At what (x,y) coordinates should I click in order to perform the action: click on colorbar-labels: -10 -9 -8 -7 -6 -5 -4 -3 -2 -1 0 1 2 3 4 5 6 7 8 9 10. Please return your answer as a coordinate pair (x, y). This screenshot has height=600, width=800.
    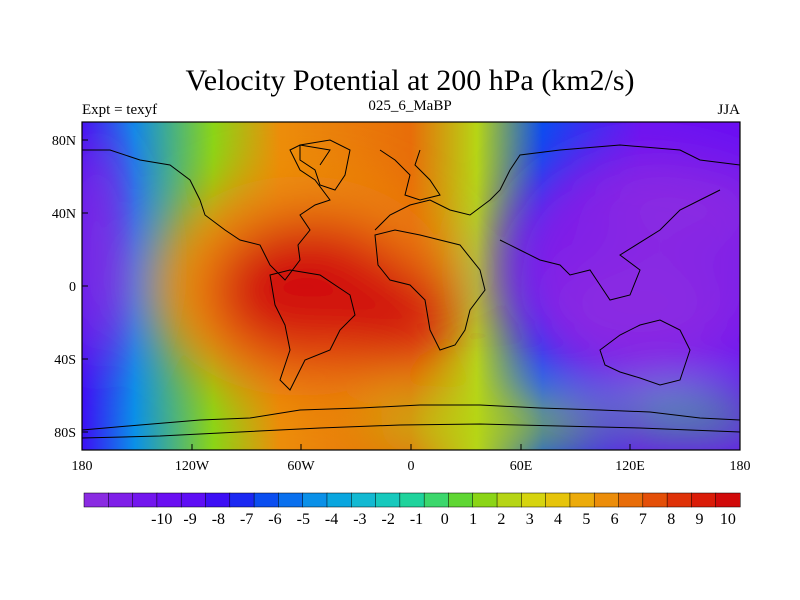
    Looking at the image, I should click on (443, 519).